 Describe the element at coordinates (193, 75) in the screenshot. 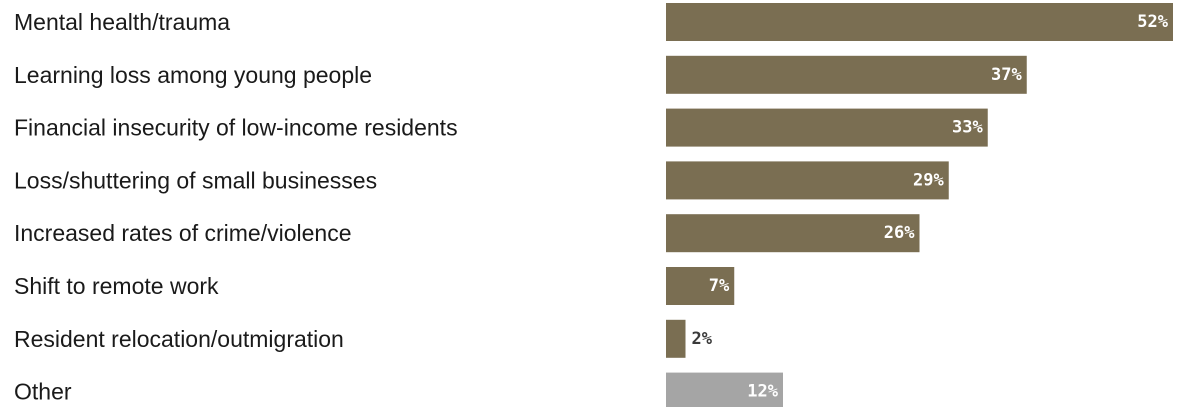

I see `category-label: Learning loss among young people` at that location.